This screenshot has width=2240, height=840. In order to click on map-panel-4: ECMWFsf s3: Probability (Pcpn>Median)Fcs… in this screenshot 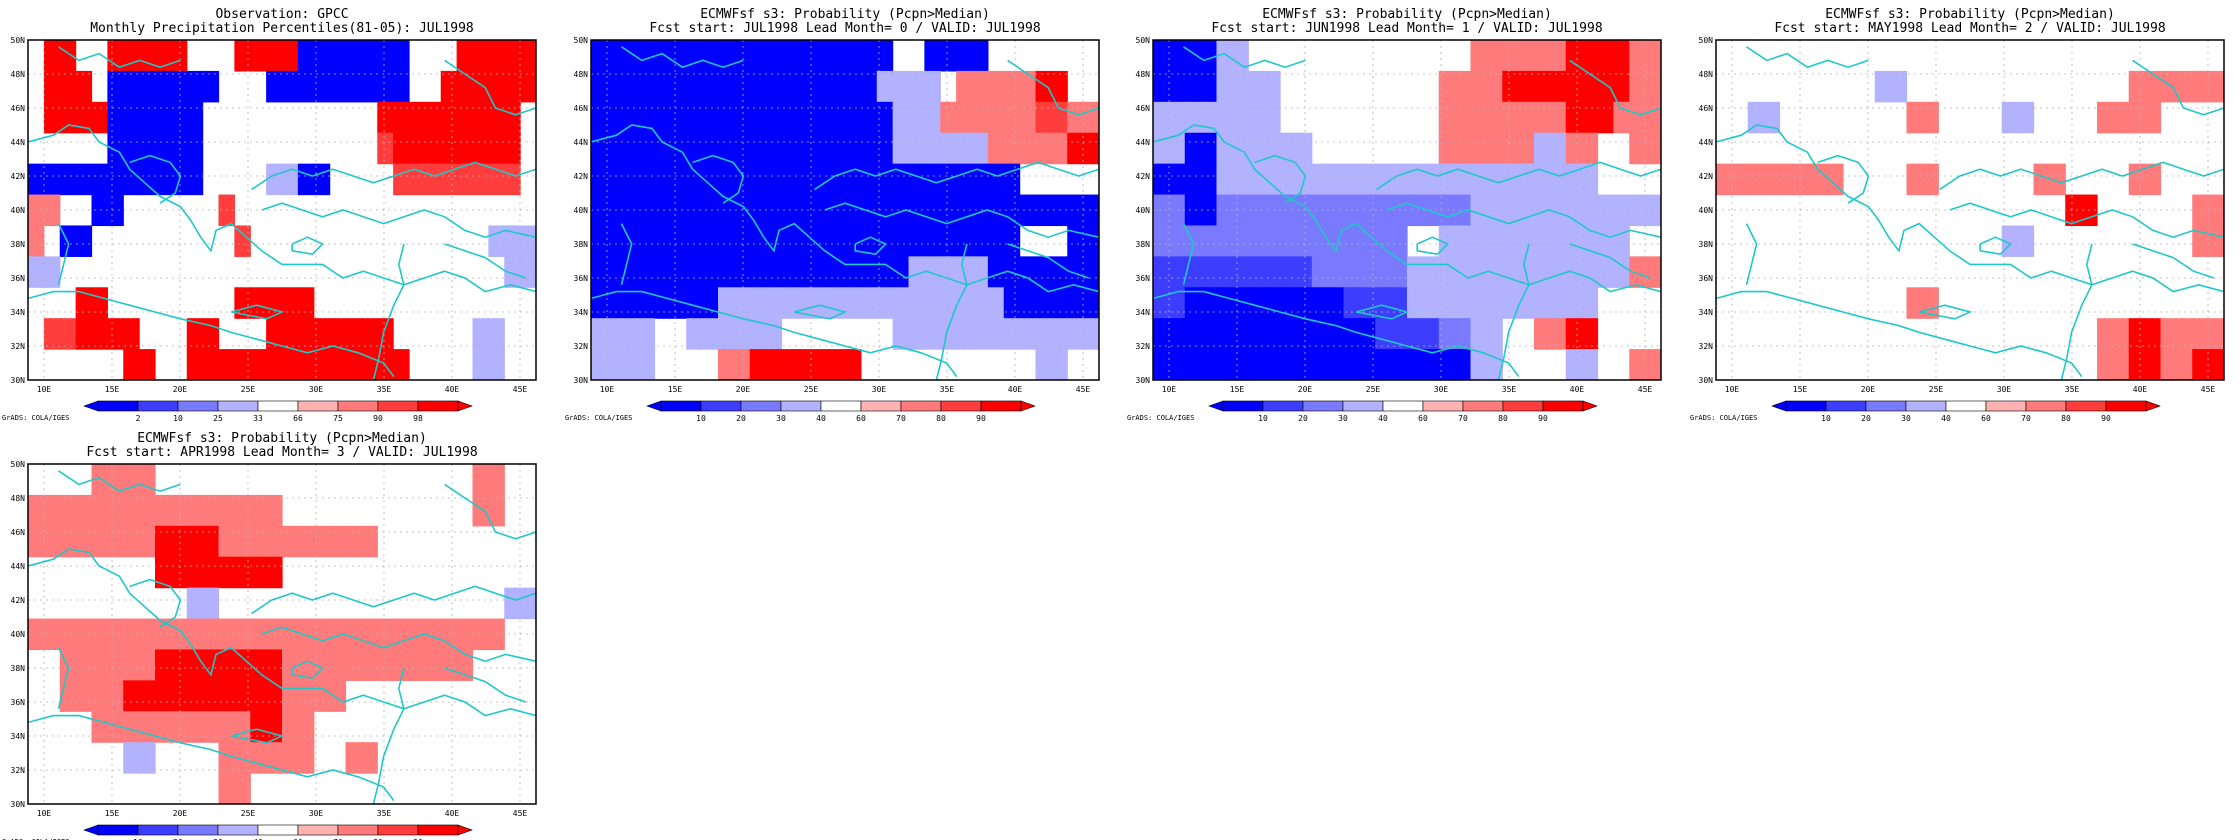, I will do `click(269, 635)`.